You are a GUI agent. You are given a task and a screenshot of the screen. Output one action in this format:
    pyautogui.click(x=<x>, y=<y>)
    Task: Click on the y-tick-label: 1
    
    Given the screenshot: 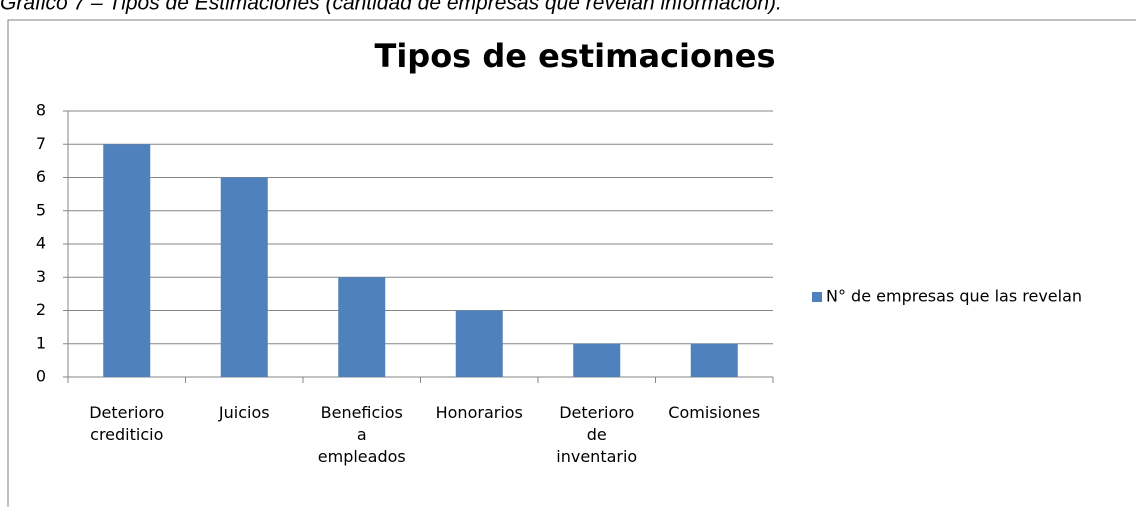 What is the action you would take?
    pyautogui.click(x=41, y=342)
    